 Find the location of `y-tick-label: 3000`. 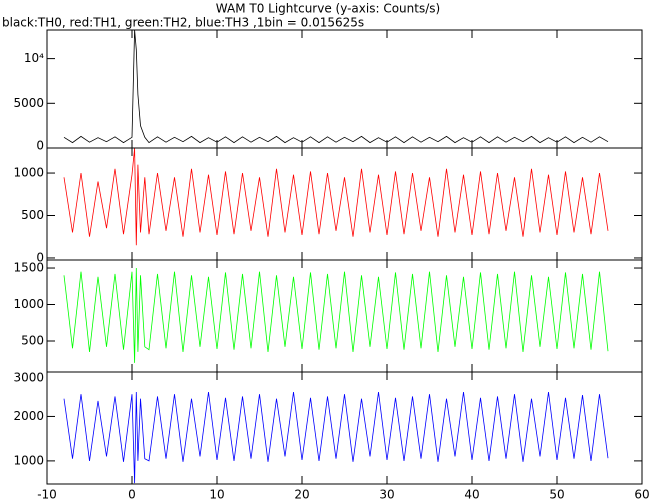

y-tick-label: 3000 is located at coordinates (28, 378).